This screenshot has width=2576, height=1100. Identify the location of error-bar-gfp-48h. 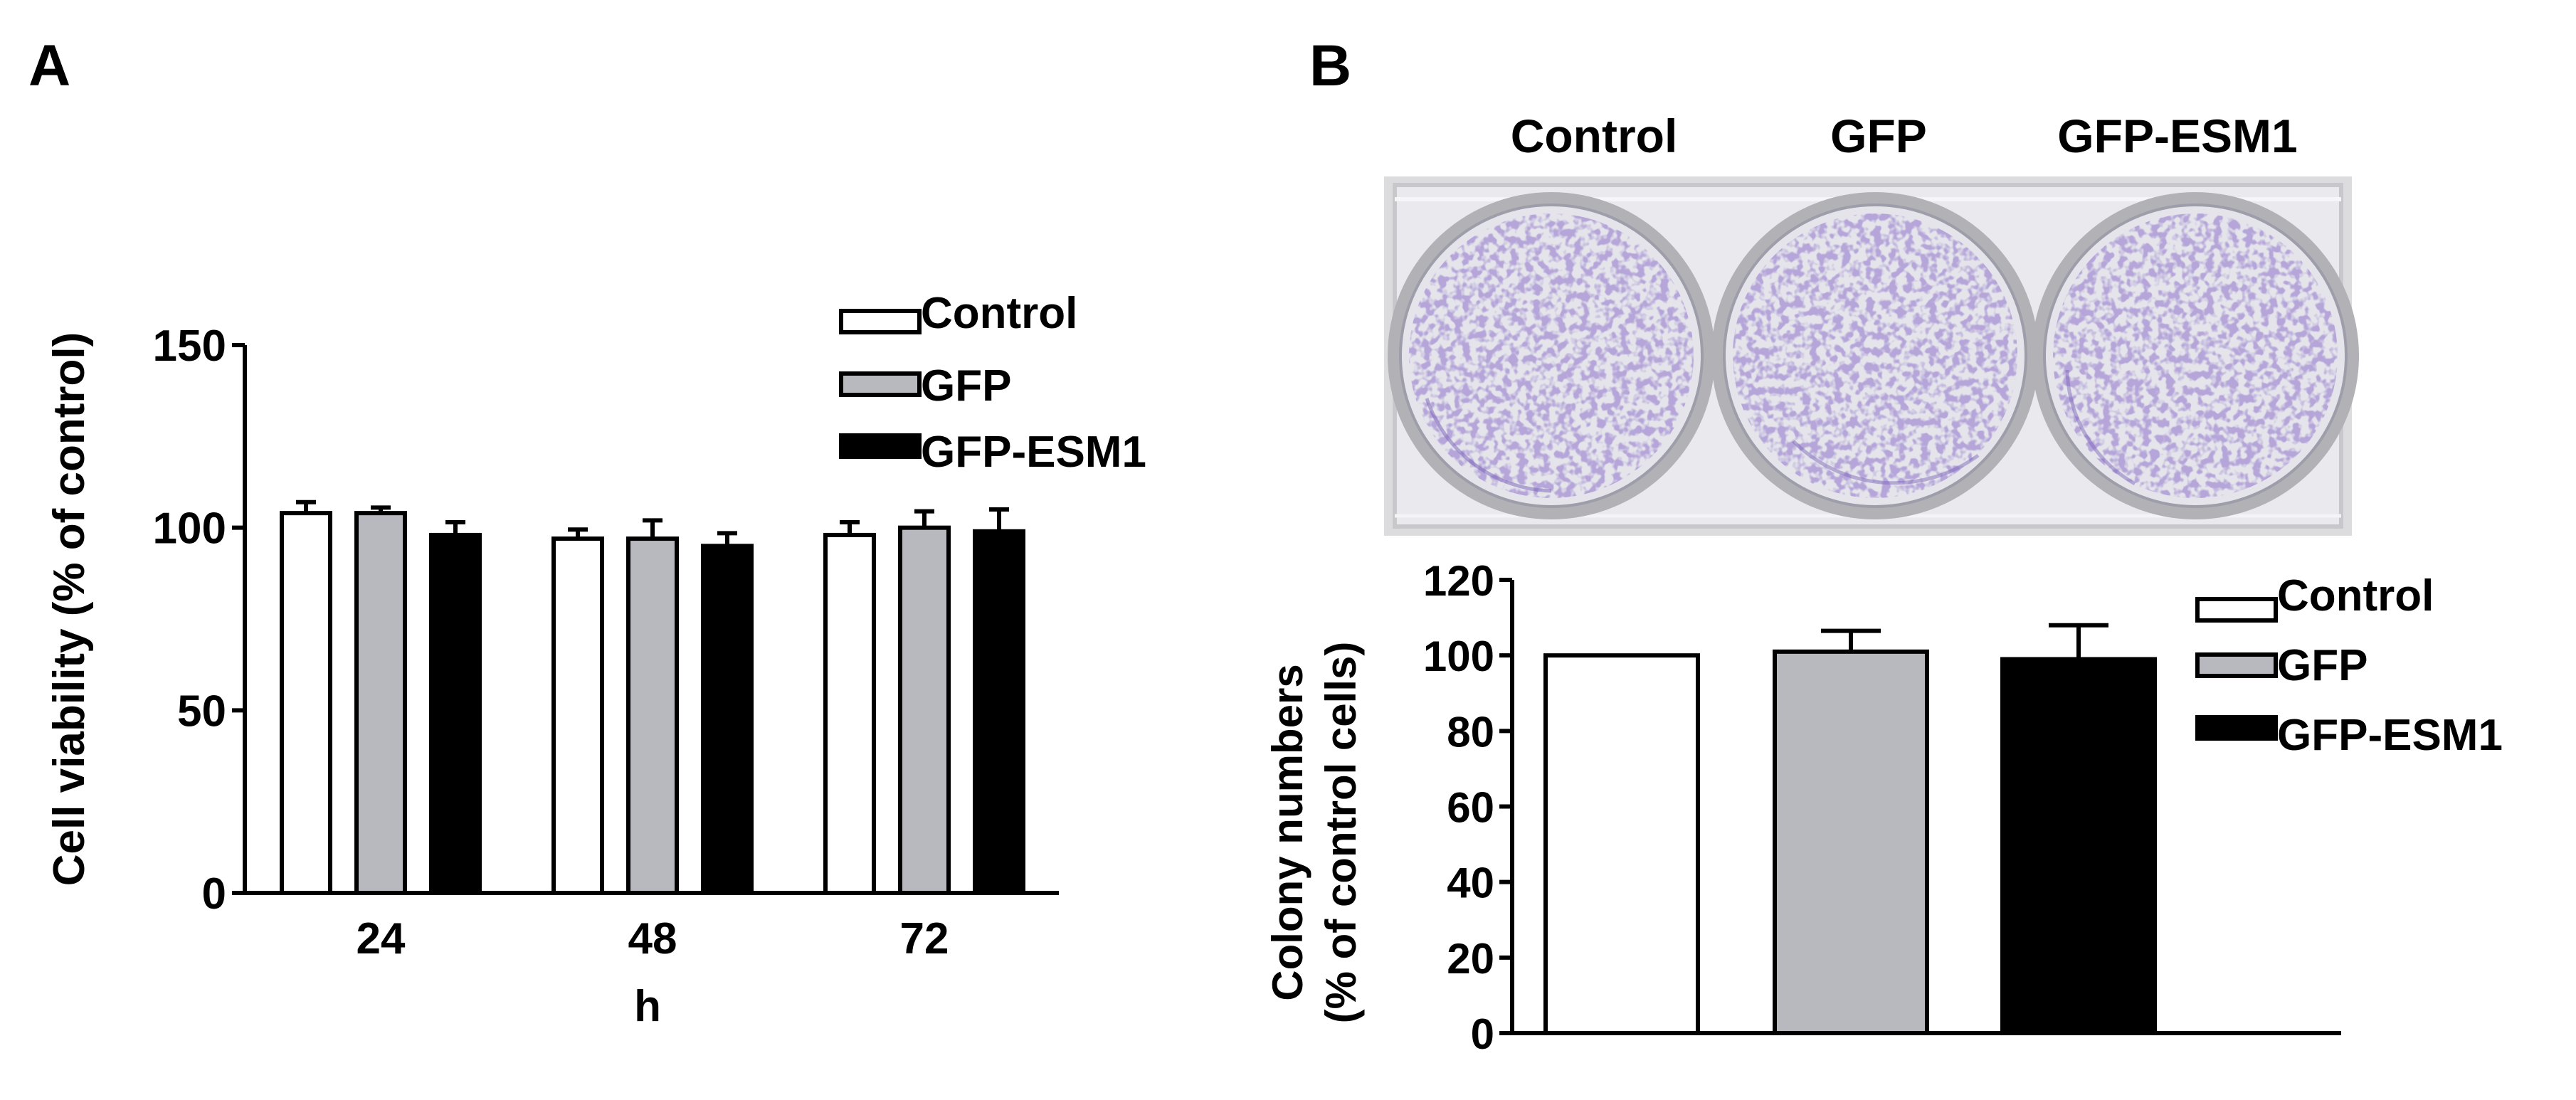
(653, 529).